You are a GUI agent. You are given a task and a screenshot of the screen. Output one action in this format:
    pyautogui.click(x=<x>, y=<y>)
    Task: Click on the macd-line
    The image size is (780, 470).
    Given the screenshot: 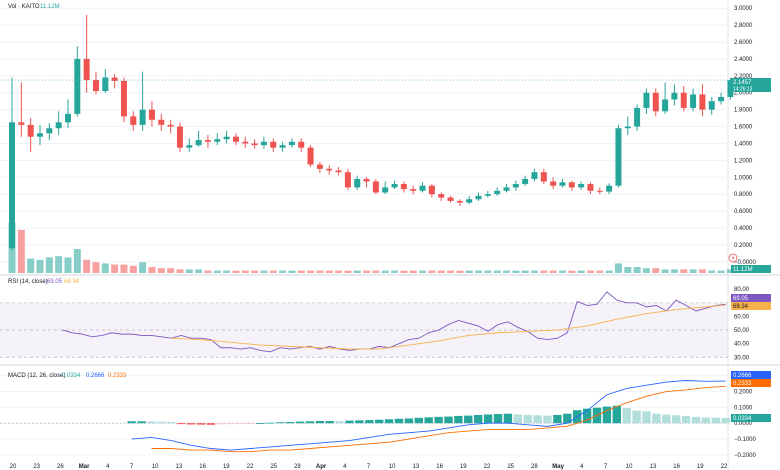 What is the action you would take?
    pyautogui.click(x=428, y=415)
    